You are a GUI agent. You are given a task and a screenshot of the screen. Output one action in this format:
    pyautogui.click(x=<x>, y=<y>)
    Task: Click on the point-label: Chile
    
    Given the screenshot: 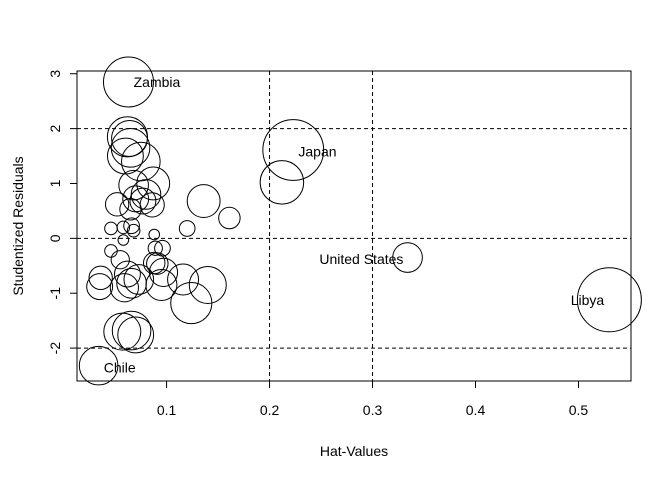 What is the action you would take?
    pyautogui.click(x=120, y=367)
    